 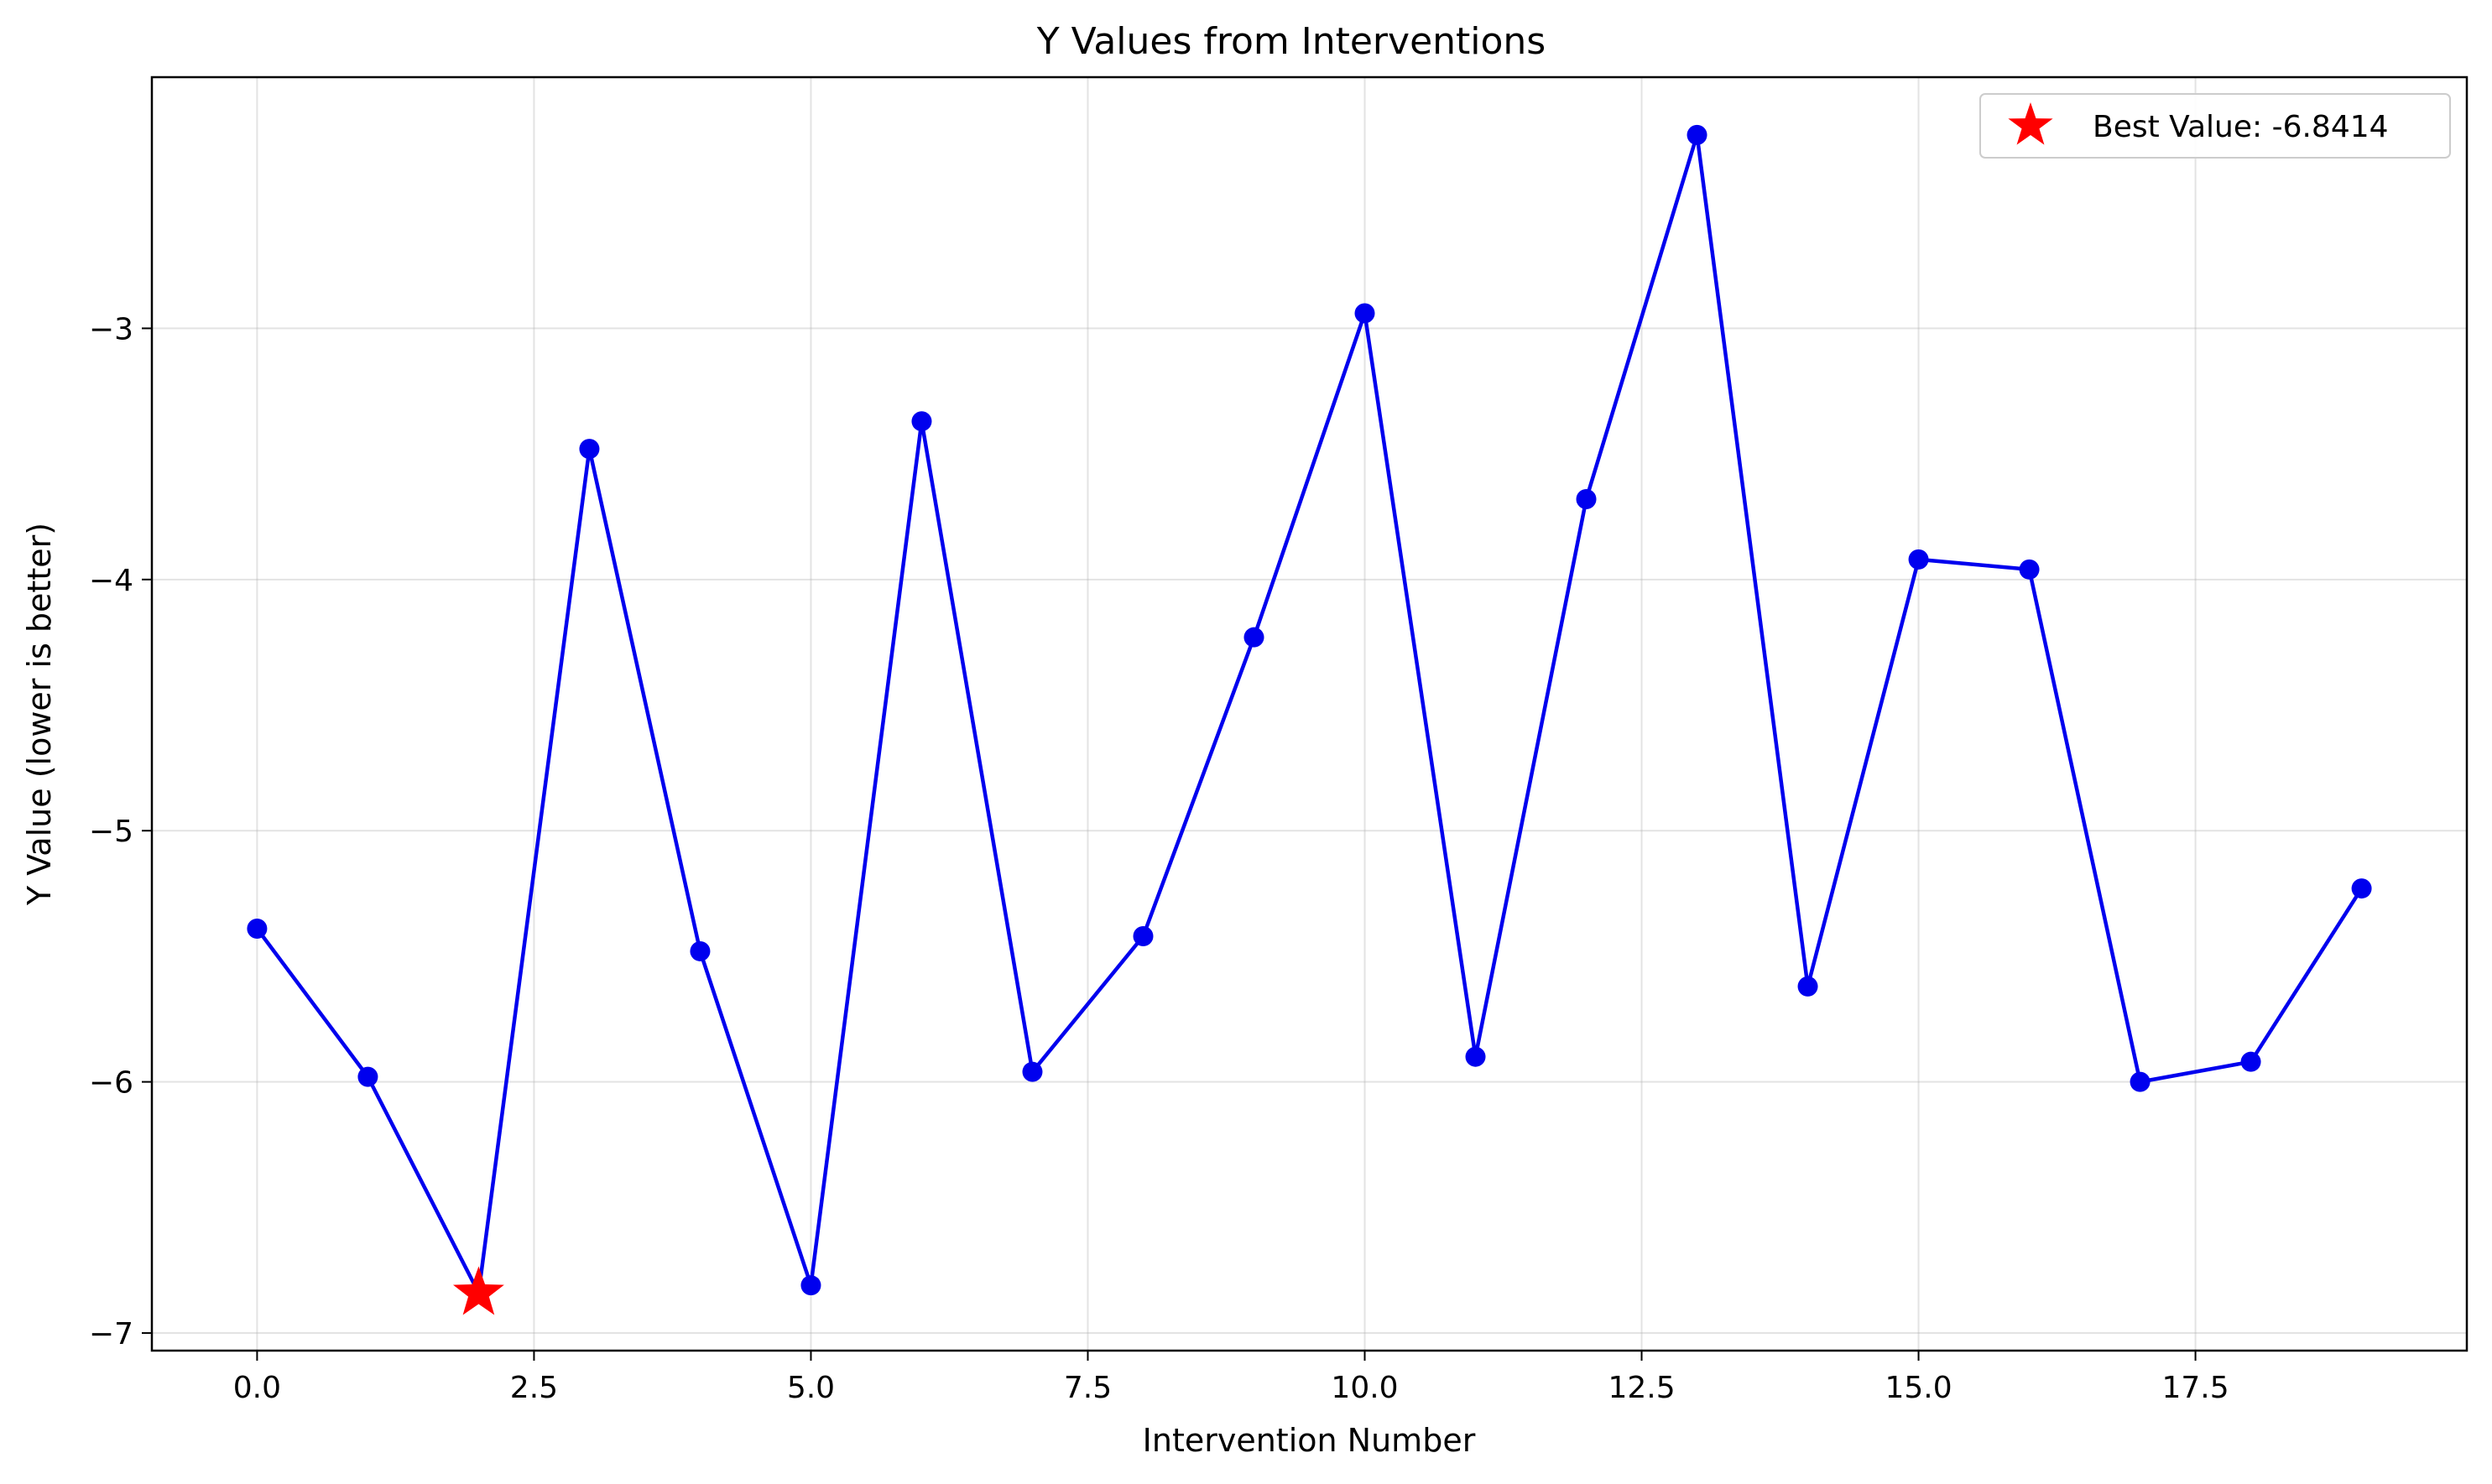 I want to click on x-tick-label: 15.0, so click(x=1919, y=1388).